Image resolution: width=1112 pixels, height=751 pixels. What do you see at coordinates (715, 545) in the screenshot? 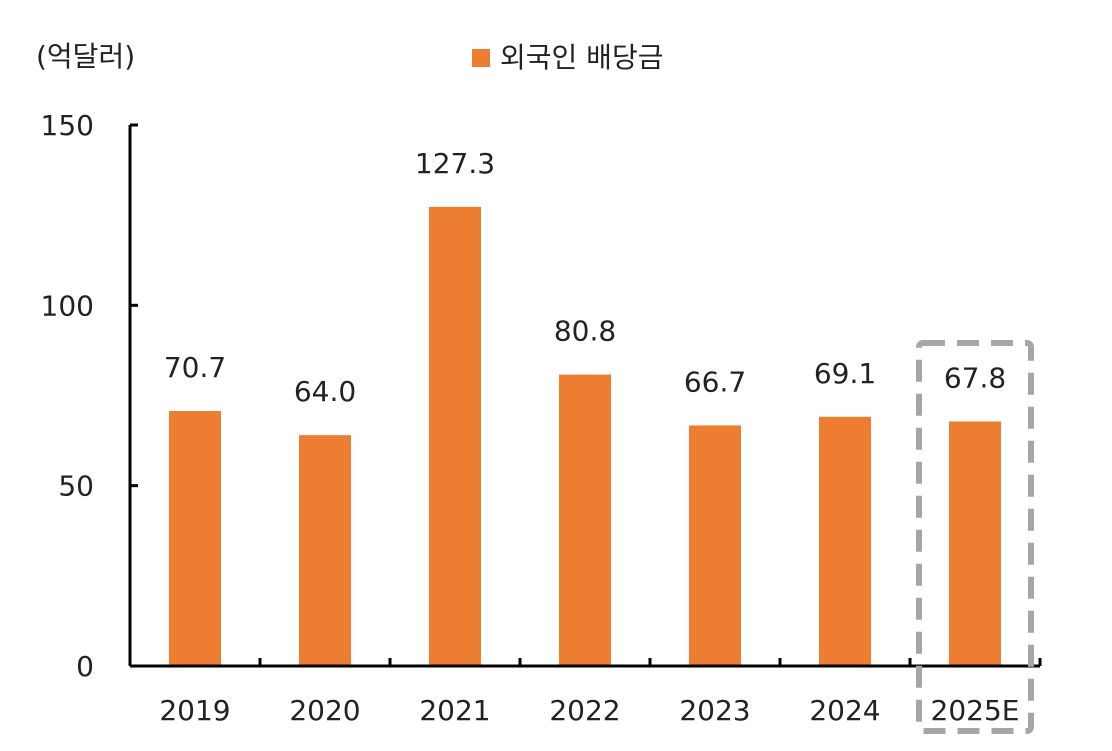
I see `bar-2023` at bounding box center [715, 545].